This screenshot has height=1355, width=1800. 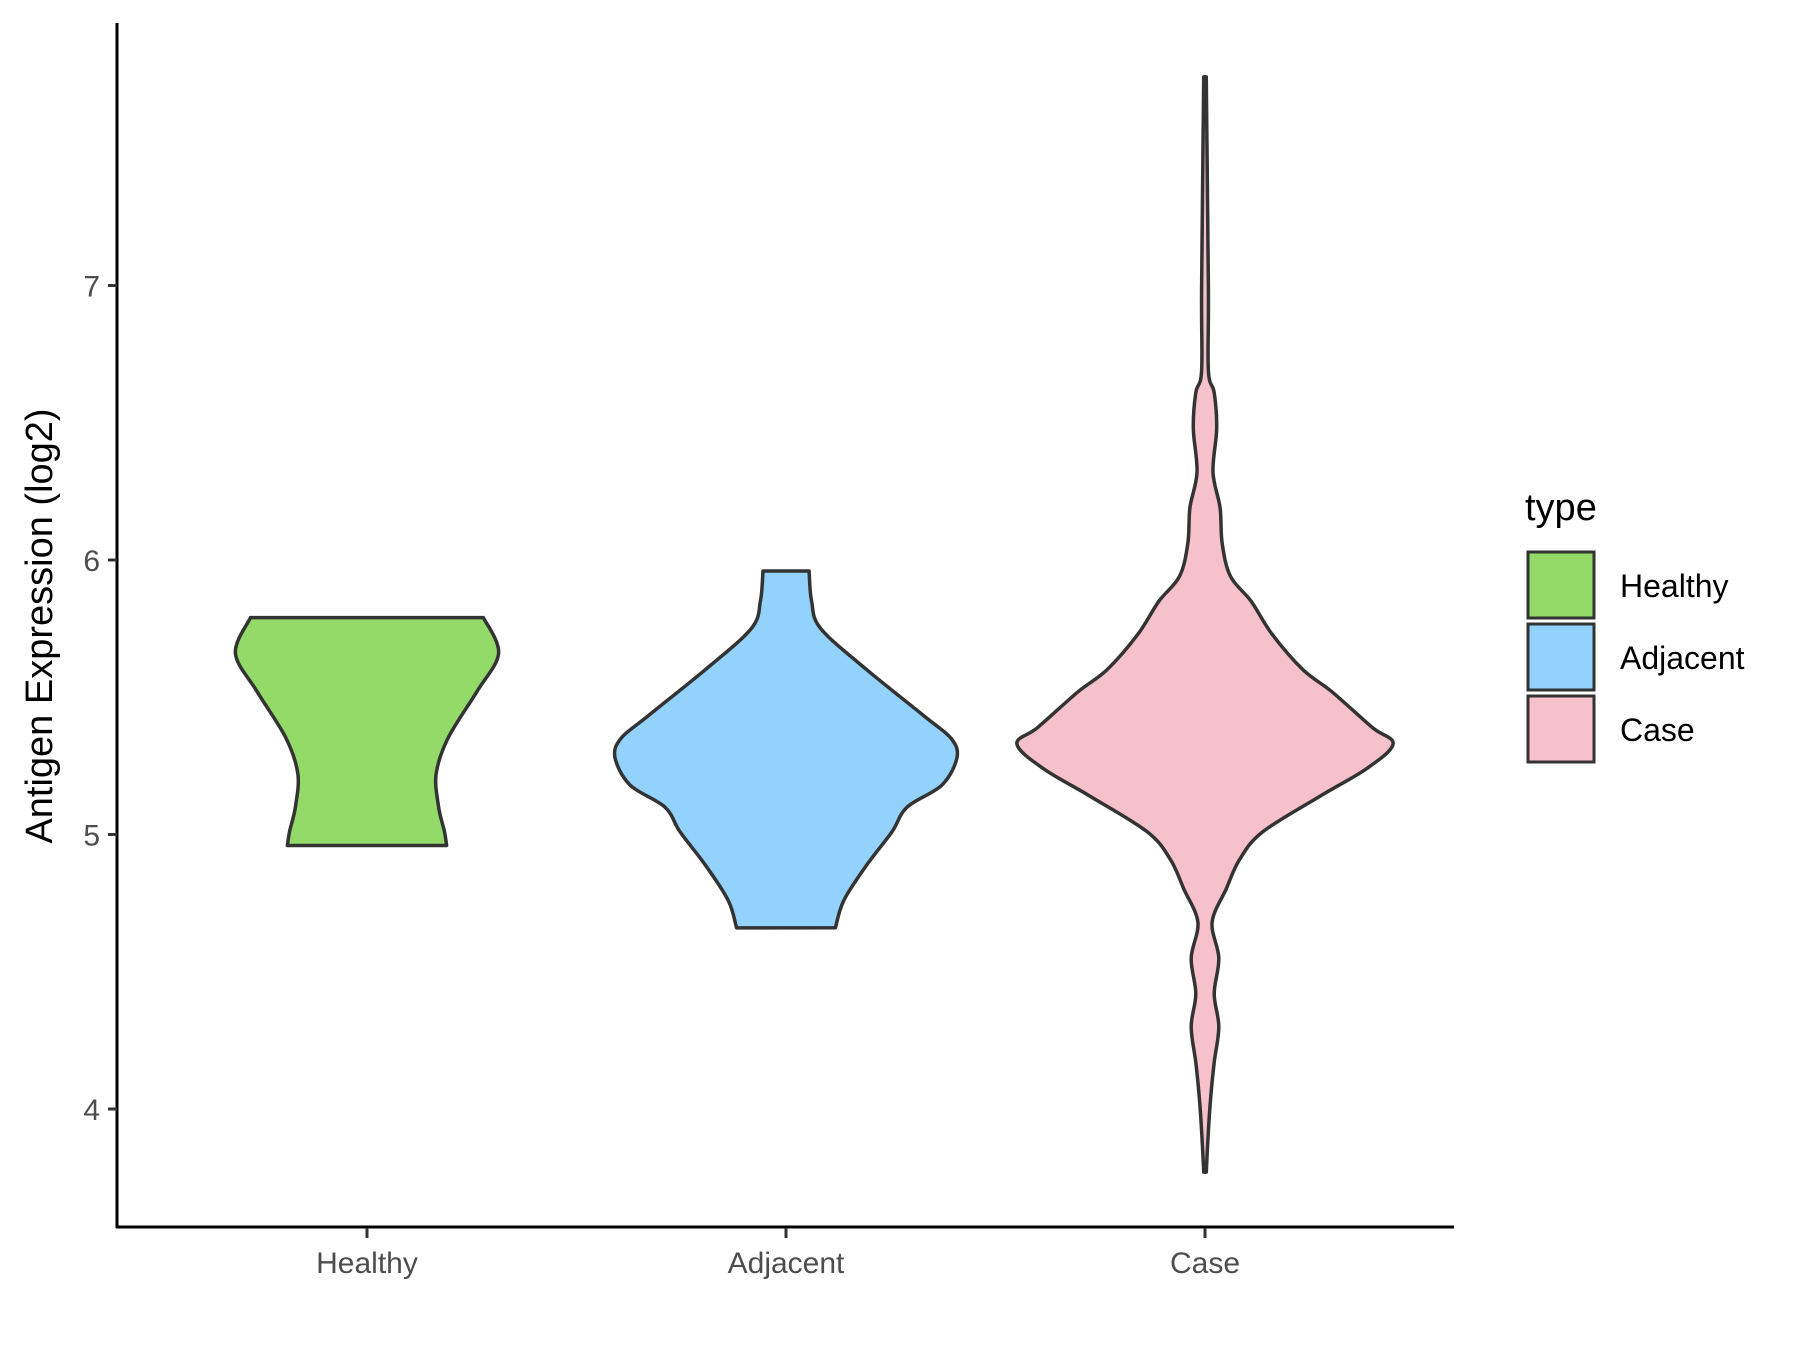 I want to click on violin-adjacent, so click(x=786, y=749).